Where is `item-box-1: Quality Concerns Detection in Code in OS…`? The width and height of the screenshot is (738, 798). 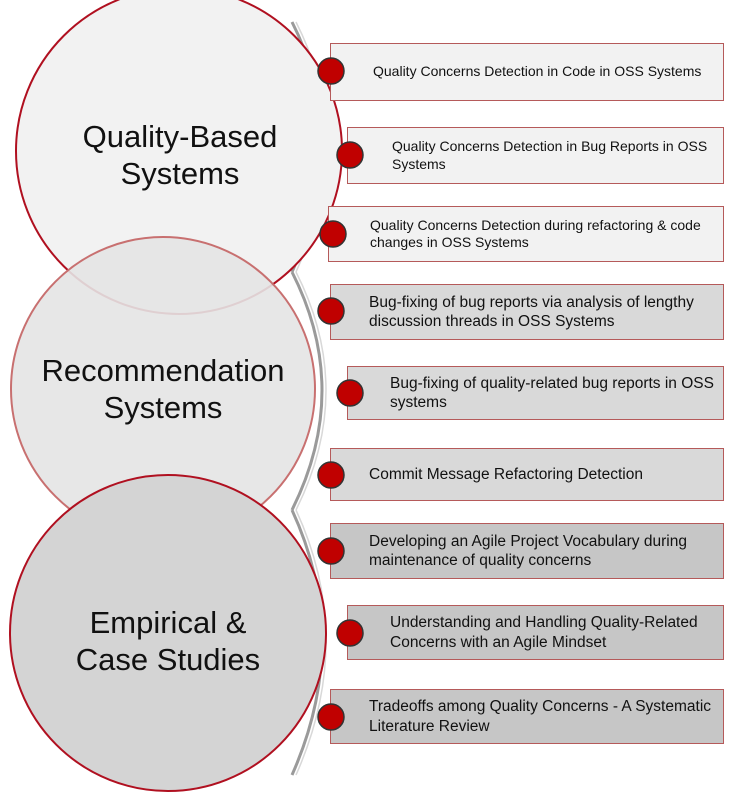 item-box-1: Quality Concerns Detection in Code in OS… is located at coordinates (527, 72).